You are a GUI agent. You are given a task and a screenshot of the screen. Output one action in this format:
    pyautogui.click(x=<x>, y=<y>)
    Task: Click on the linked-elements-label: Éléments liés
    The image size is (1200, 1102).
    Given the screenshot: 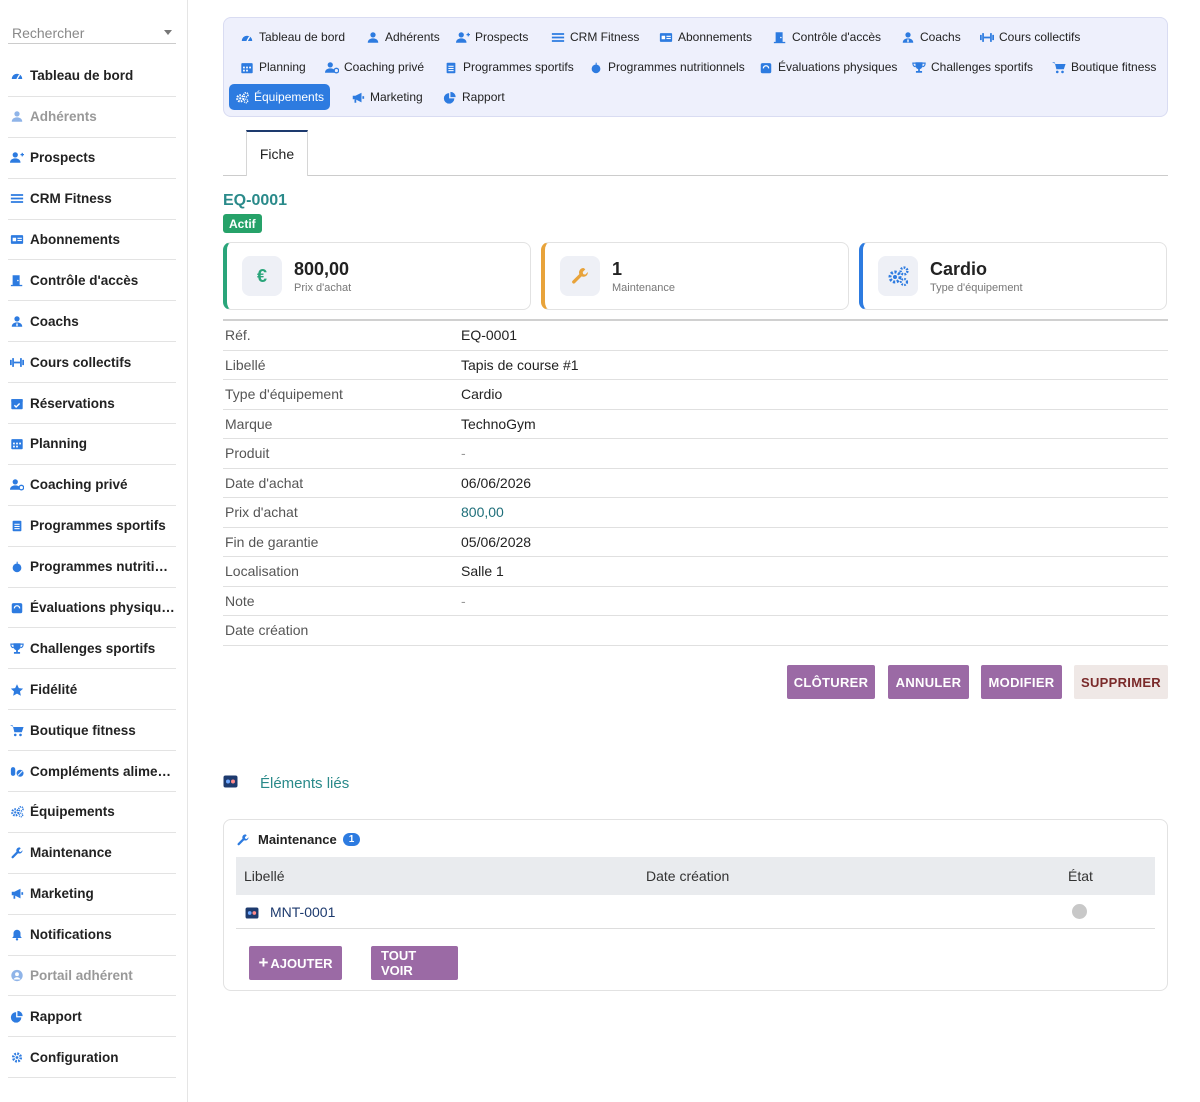 What is the action you would take?
    pyautogui.click(x=305, y=783)
    